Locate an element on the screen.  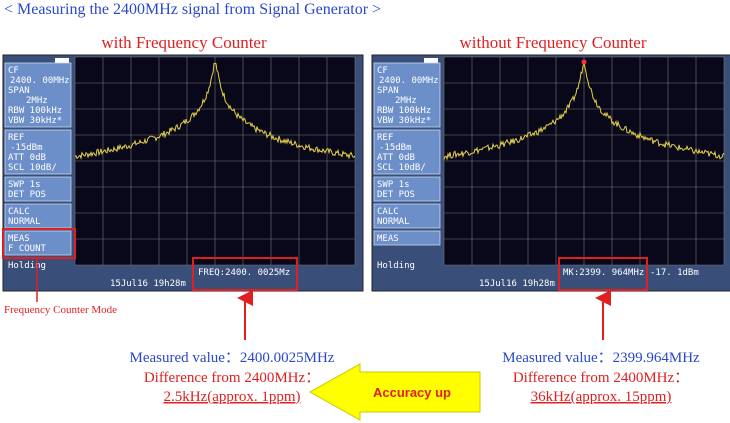
accuracy-arrow is located at coordinates (394, 392).